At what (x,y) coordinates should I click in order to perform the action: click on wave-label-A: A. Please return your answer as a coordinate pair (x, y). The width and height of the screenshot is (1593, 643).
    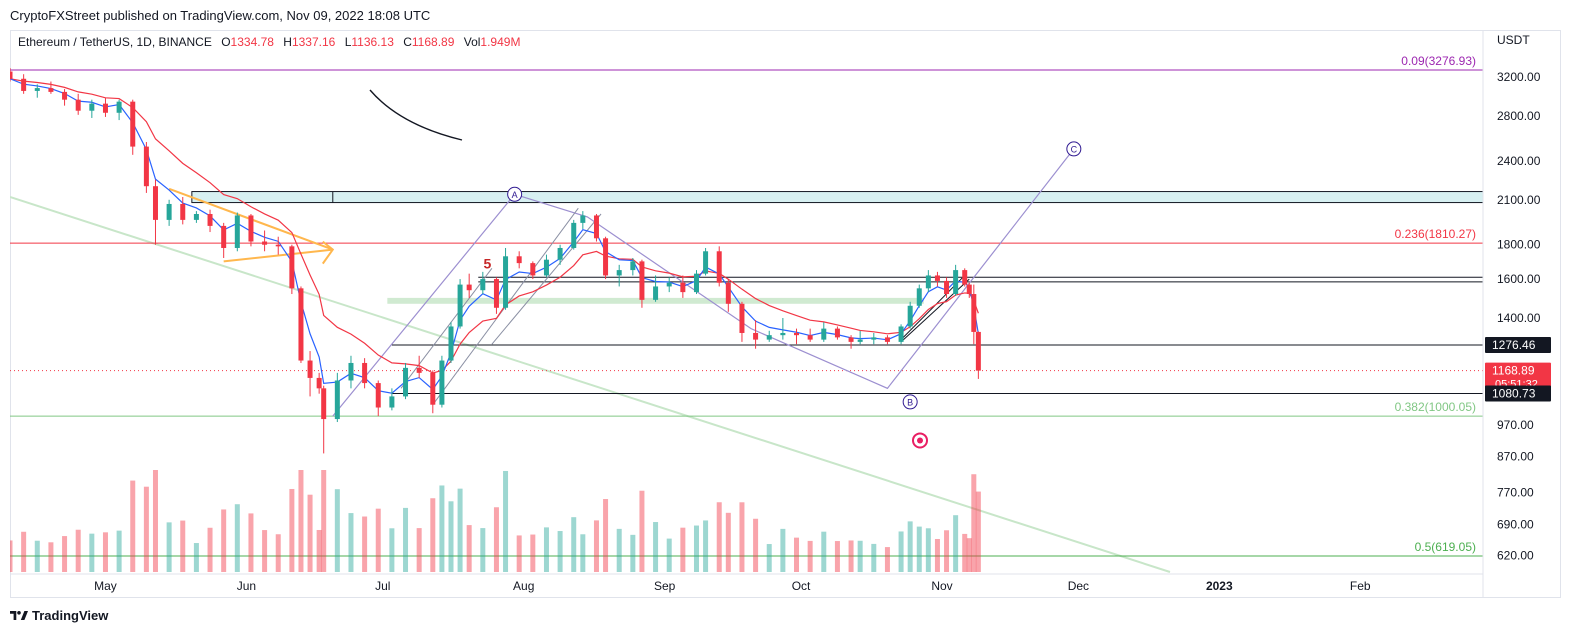
    Looking at the image, I should click on (515, 195).